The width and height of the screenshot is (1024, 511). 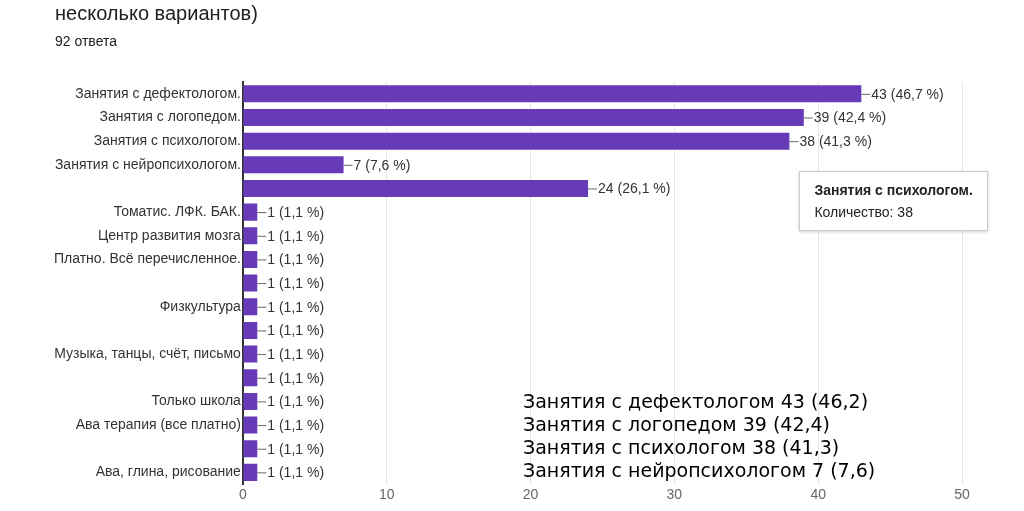 I want to click on annotation: Занятия с нейропсихологом 7 (7,6), so click(x=699, y=469).